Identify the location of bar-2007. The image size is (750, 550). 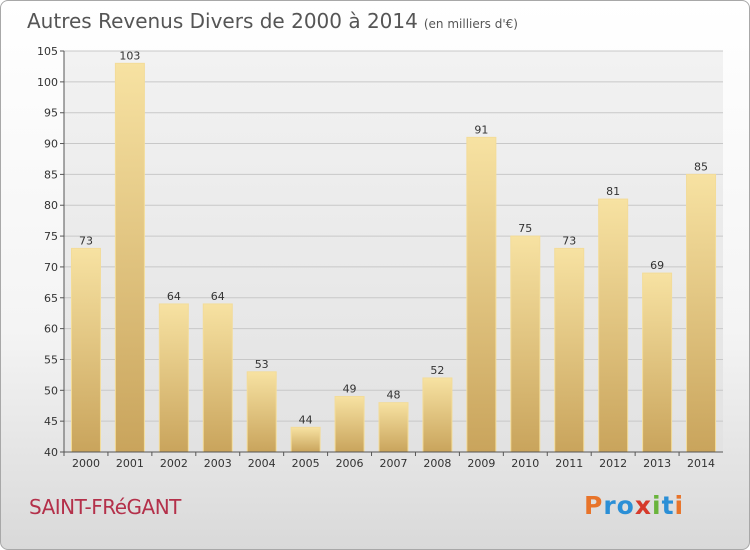
(393, 427).